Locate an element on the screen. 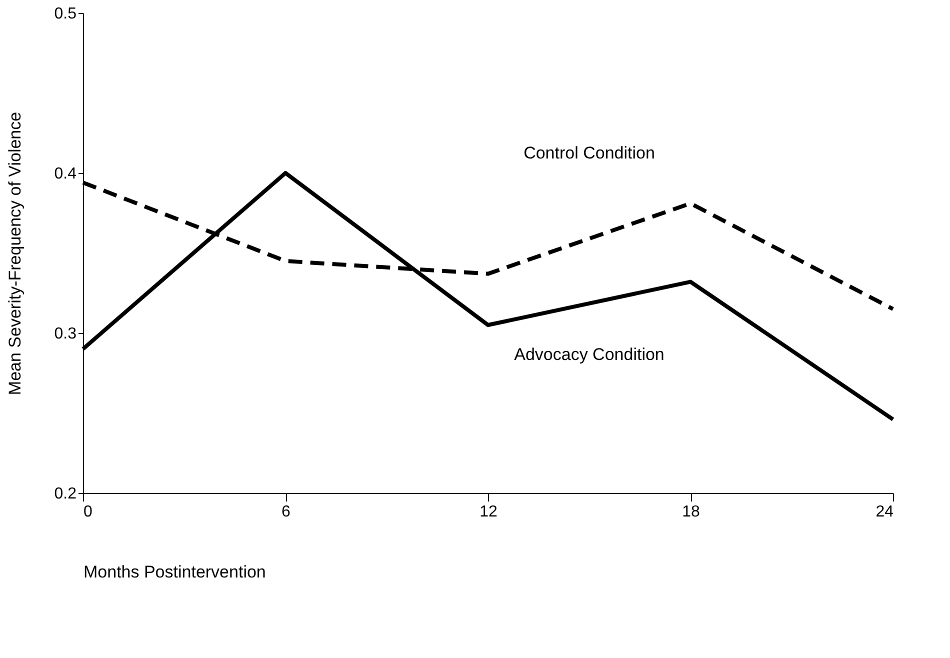 This screenshot has height=658, width=950. x-tick-label: 12 is located at coordinates (489, 512).